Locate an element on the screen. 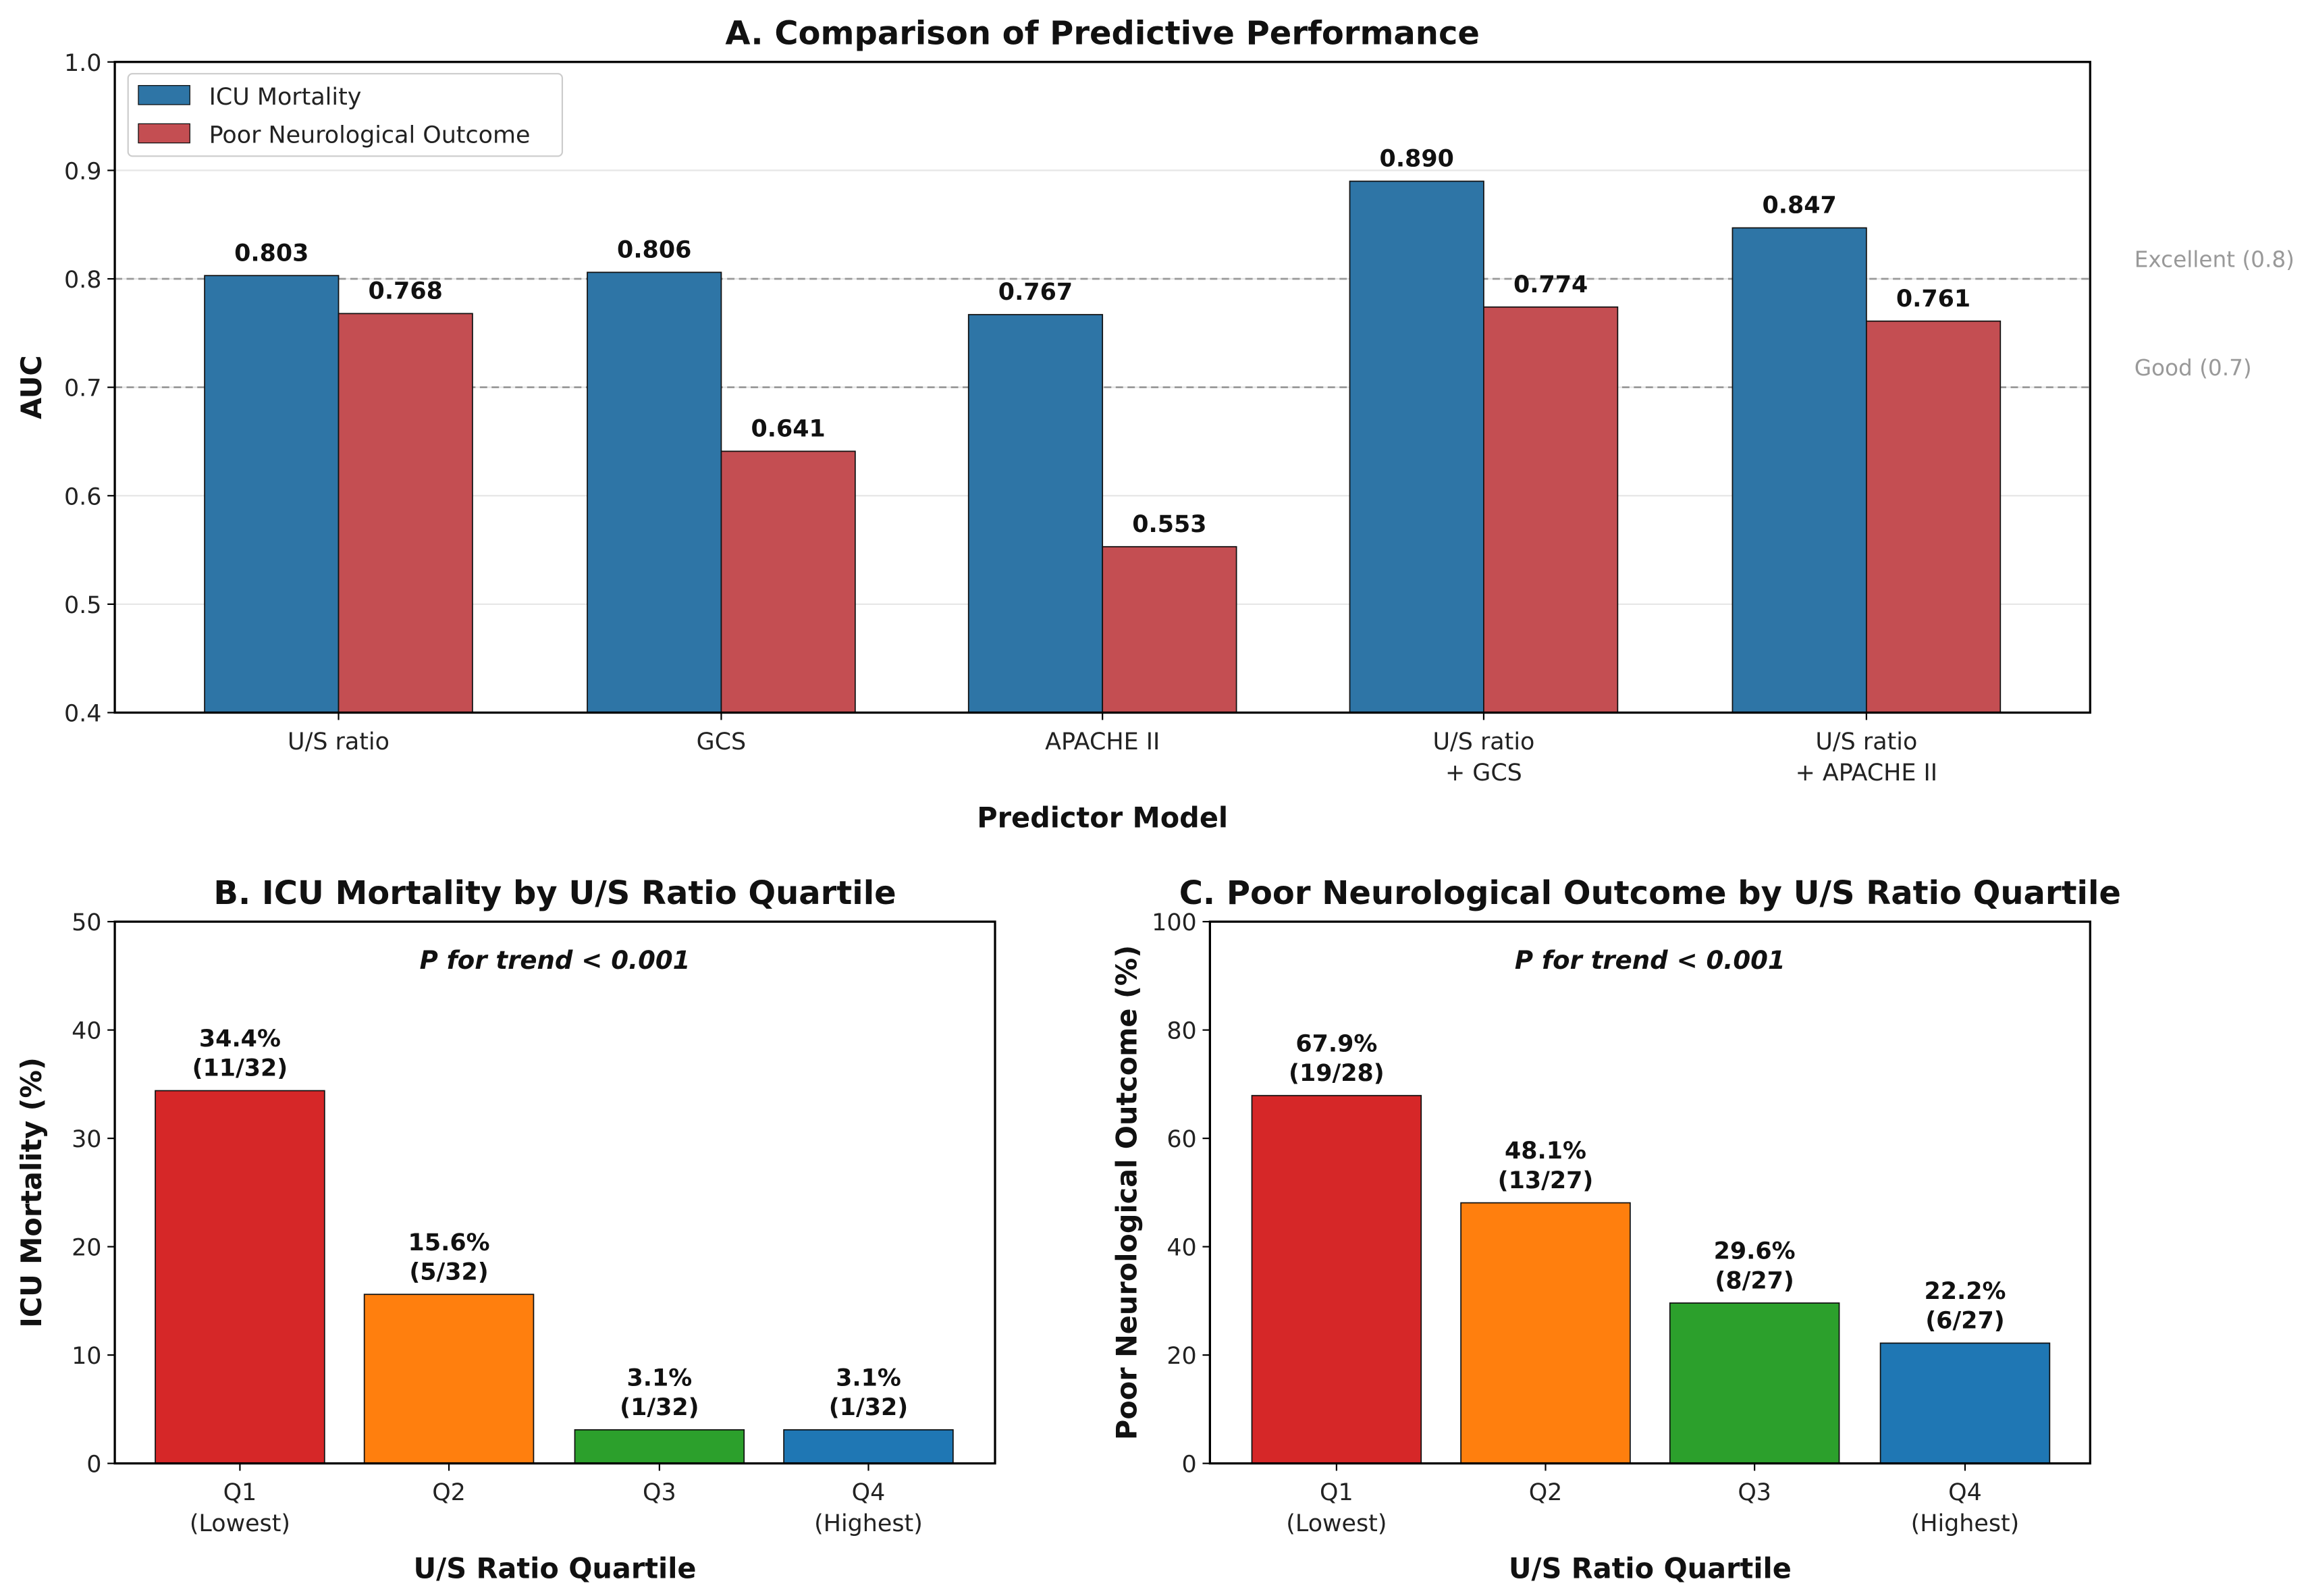 This screenshot has width=2308, height=1596. legend-box is located at coordinates (345, 115).